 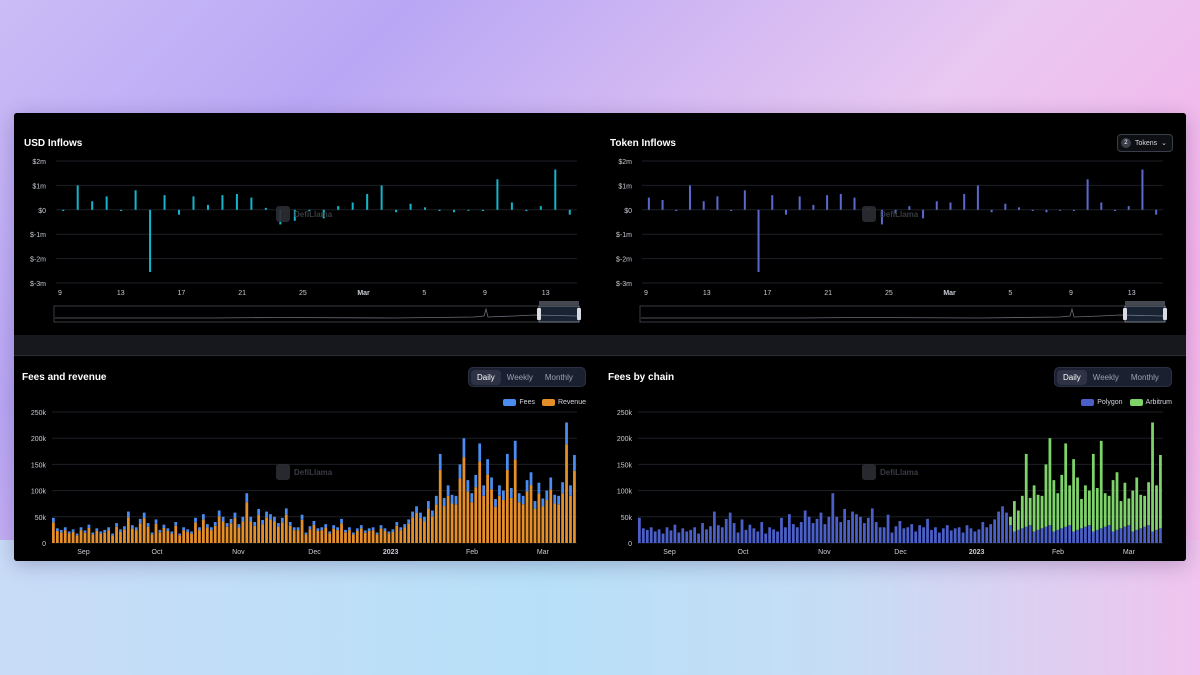 What do you see at coordinates (579, 314) in the screenshot?
I see `zoom-slider-handle-right` at bounding box center [579, 314].